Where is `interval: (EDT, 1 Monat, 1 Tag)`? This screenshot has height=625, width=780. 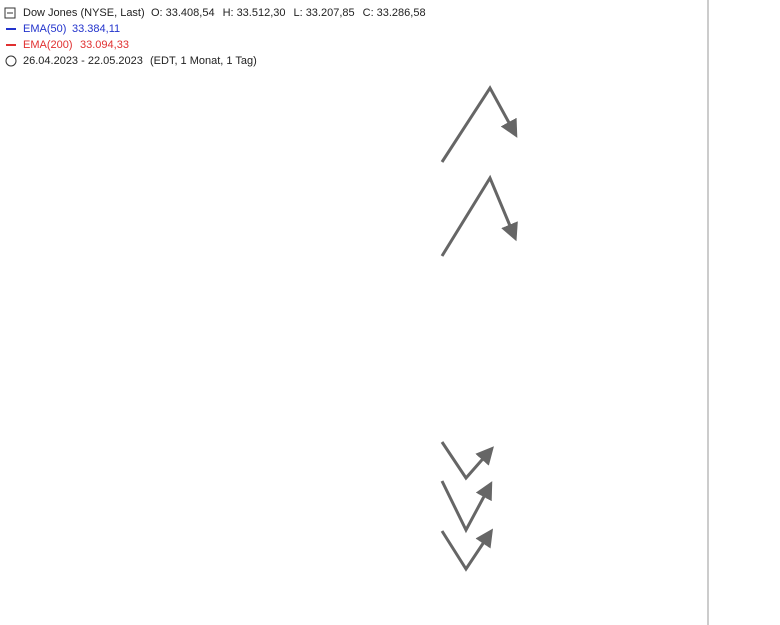
interval: (EDT, 1 Monat, 1 Tag) is located at coordinates (203, 61).